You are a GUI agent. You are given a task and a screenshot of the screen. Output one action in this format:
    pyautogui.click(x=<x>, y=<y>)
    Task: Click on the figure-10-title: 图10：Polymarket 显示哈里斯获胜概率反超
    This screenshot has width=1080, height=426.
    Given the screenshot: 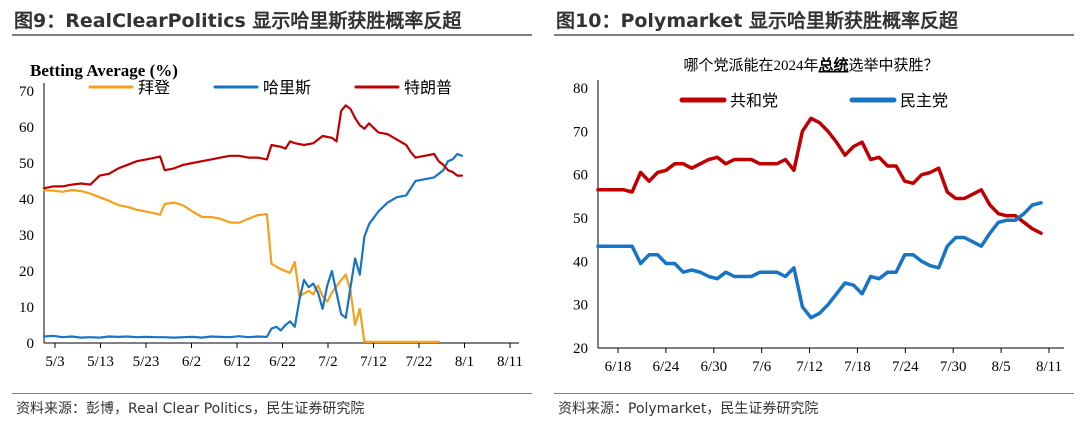 What is the action you would take?
    pyautogui.click(x=757, y=21)
    